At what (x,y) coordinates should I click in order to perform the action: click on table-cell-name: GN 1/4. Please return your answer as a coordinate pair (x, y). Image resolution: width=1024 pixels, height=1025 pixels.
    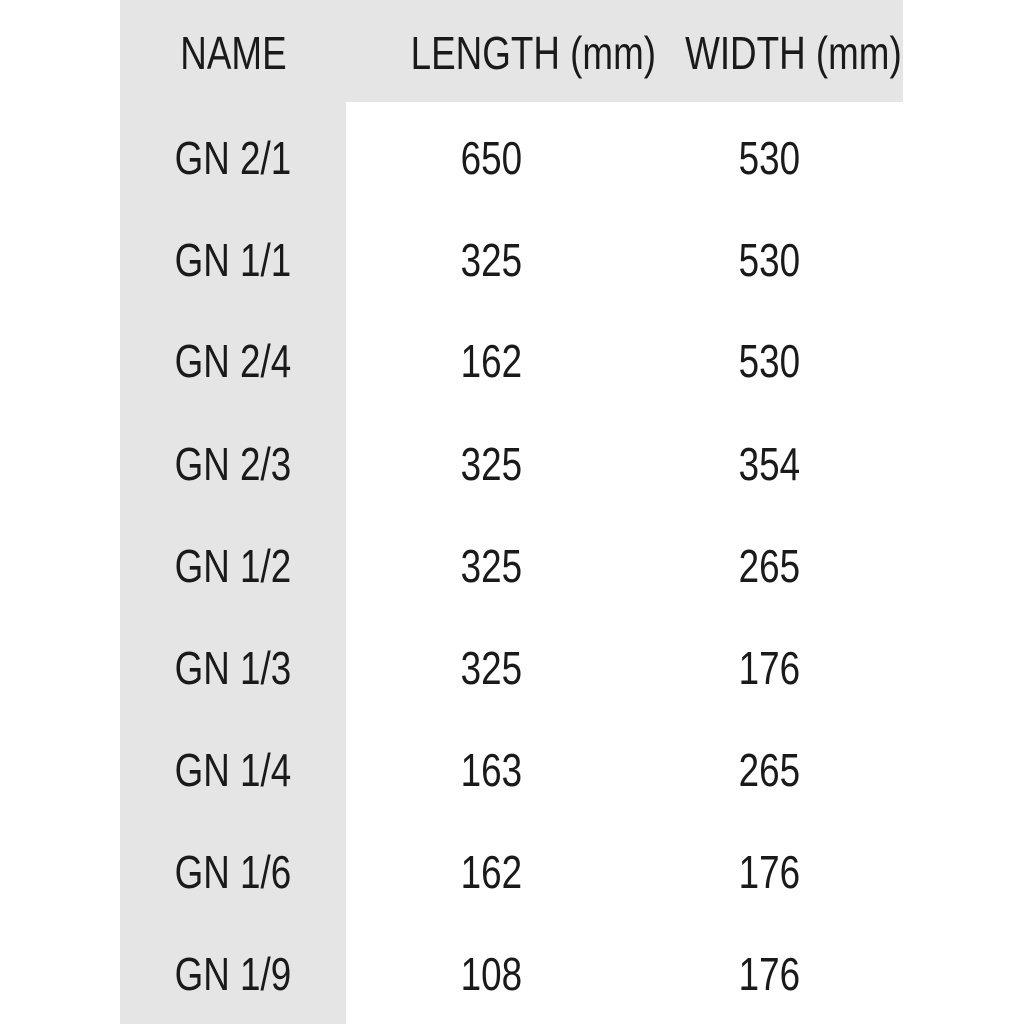
    Looking at the image, I should click on (233, 770).